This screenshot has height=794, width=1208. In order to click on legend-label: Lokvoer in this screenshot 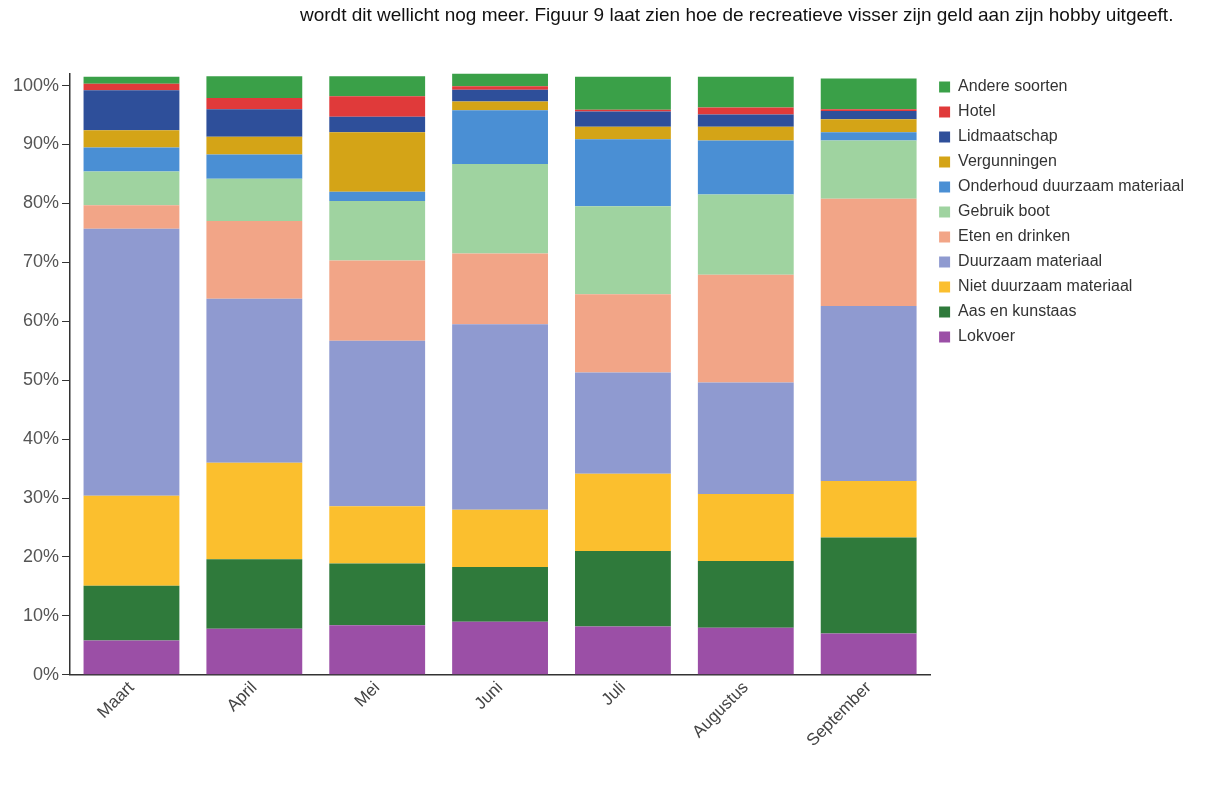, I will do `click(987, 336)`.